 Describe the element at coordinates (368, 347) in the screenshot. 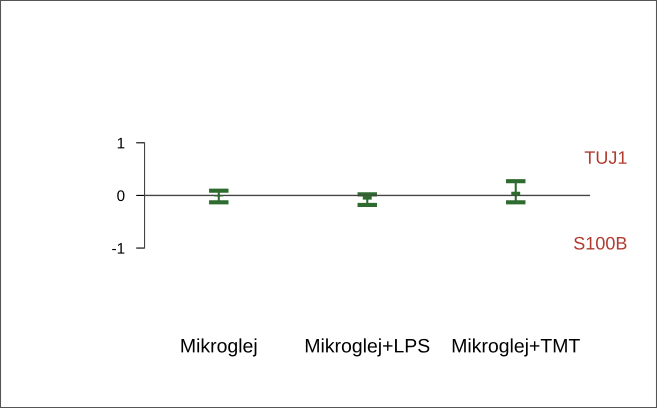

I see `x-tick-label: Mikroglej+LPS` at that location.